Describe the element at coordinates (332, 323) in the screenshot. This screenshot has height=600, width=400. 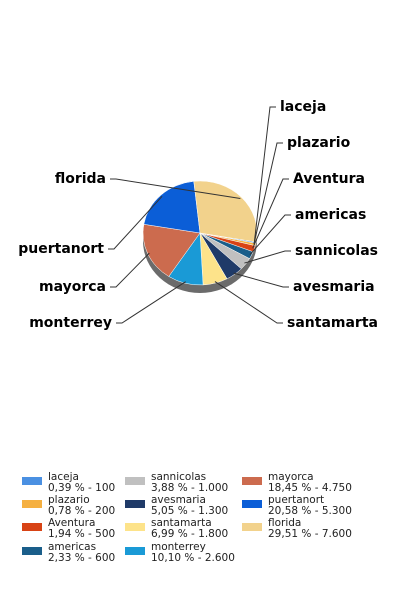
I see `slice-label: santamarta` at that location.